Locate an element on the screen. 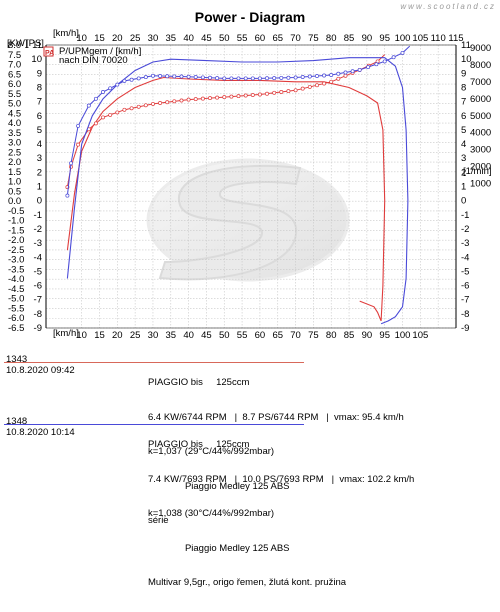  x-top-tick-label: 25 is located at coordinates (135, 38).